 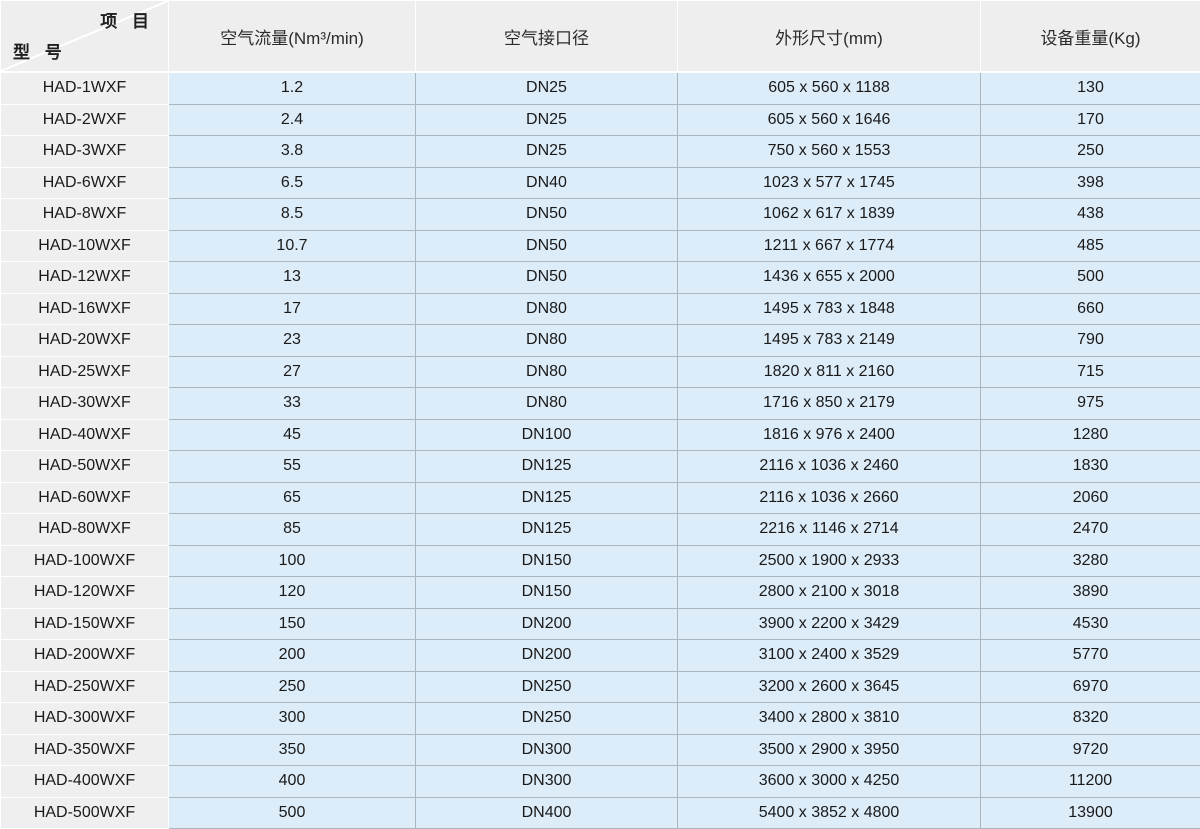 What do you see at coordinates (547, 183) in the screenshot?
I see `cell-air-port: DN40` at bounding box center [547, 183].